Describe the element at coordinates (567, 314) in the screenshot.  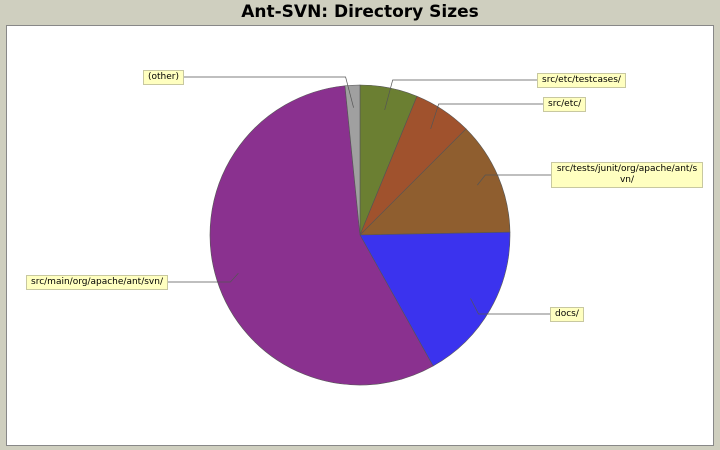
I see `slice-label: docs/` at that location.